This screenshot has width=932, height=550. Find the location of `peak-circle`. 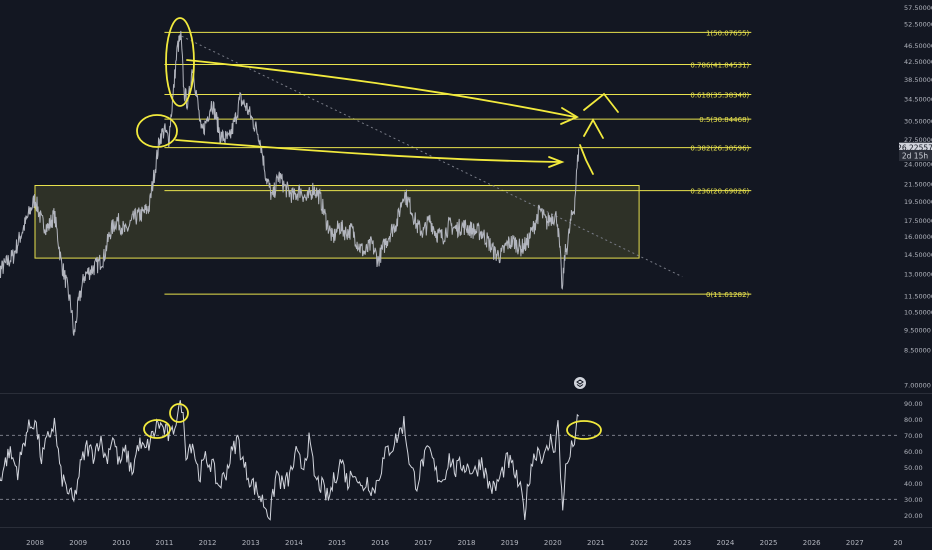

peak-circle is located at coordinates (180, 62).